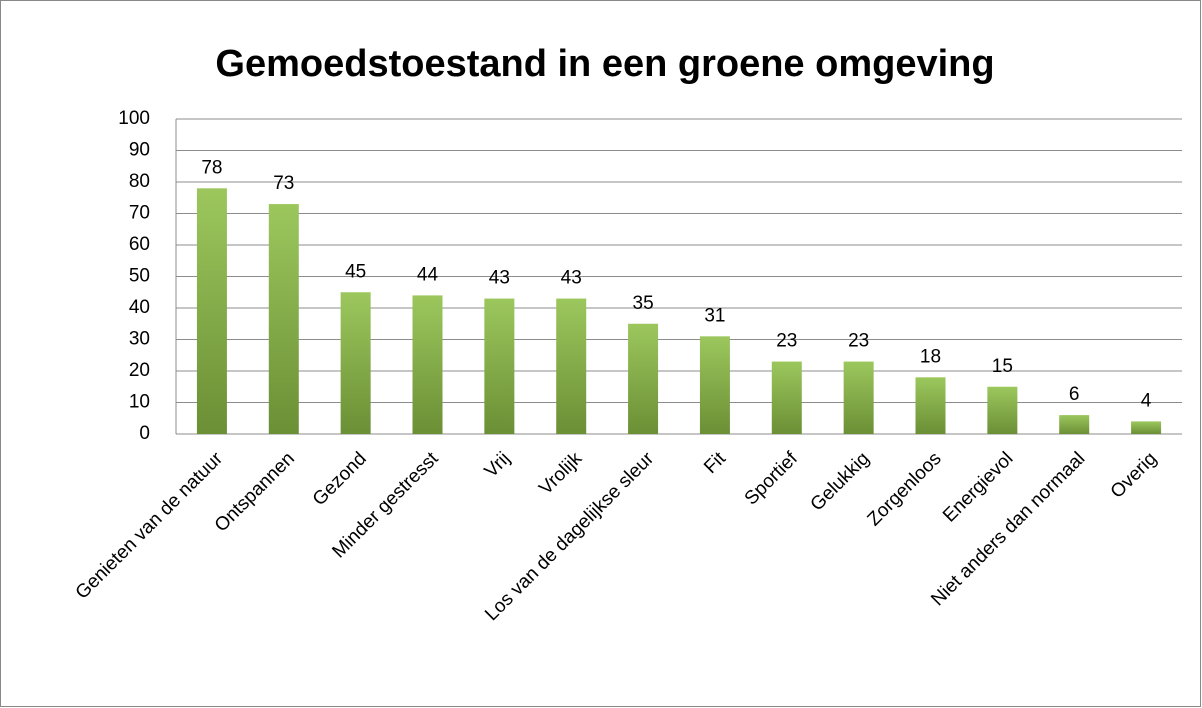  Describe the element at coordinates (930, 356) in the screenshot. I see `data-label: 18` at that location.